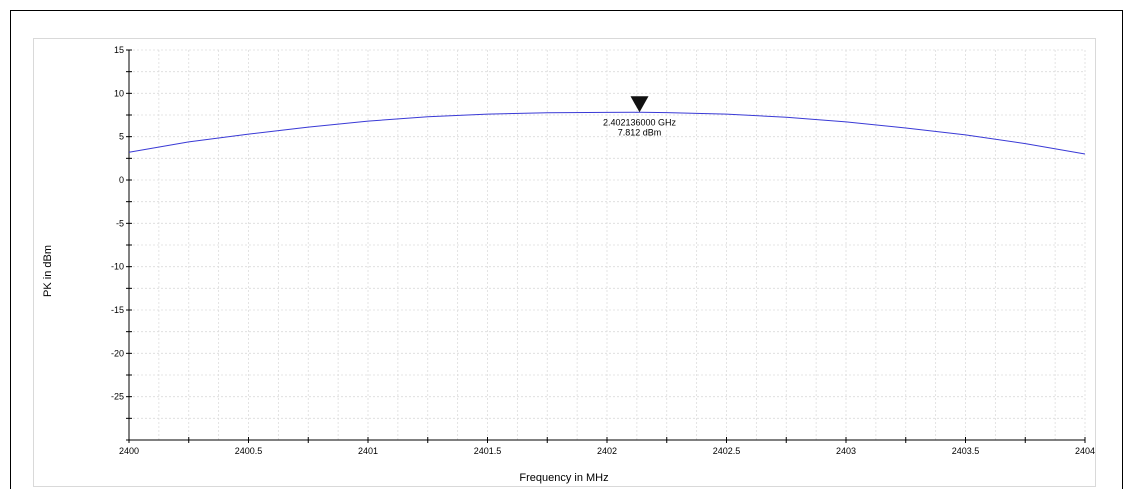 The width and height of the screenshot is (1133, 489). Describe the element at coordinates (48, 271) in the screenshot. I see `y-axis-title: PK in dBm` at that location.